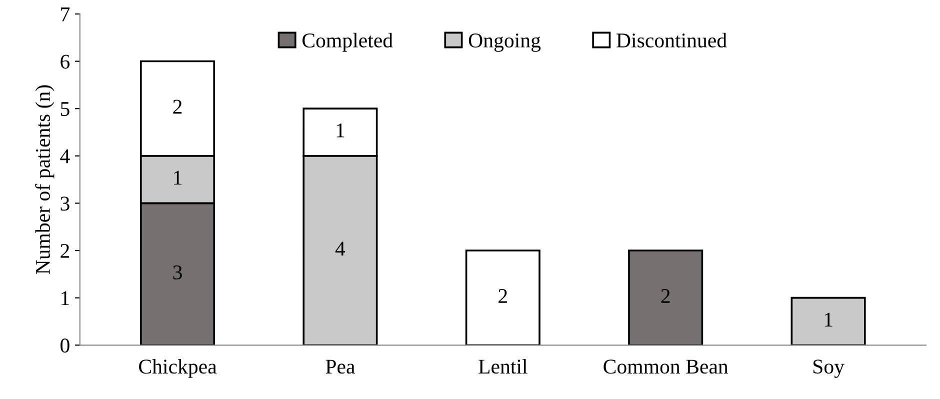 Image resolution: width=940 pixels, height=399 pixels. What do you see at coordinates (65, 251) in the screenshot?
I see `y-tick-label: 2` at bounding box center [65, 251].